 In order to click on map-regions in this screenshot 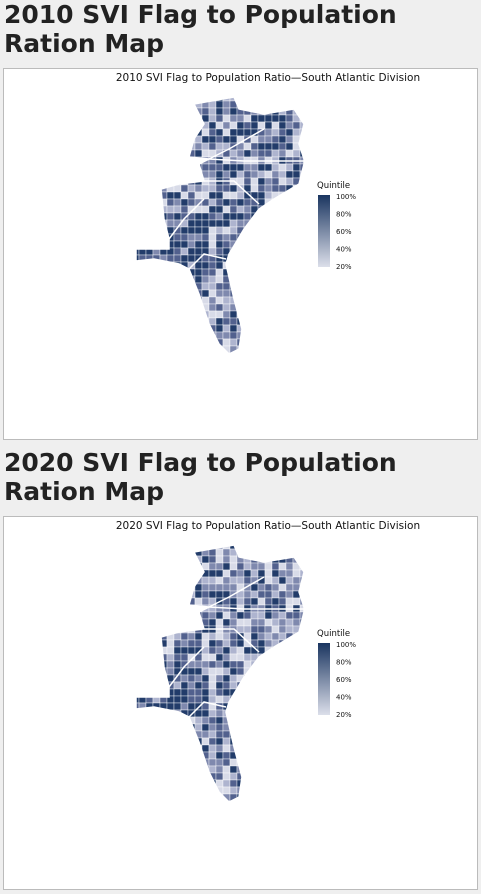, I will do `click(225, 673)`.